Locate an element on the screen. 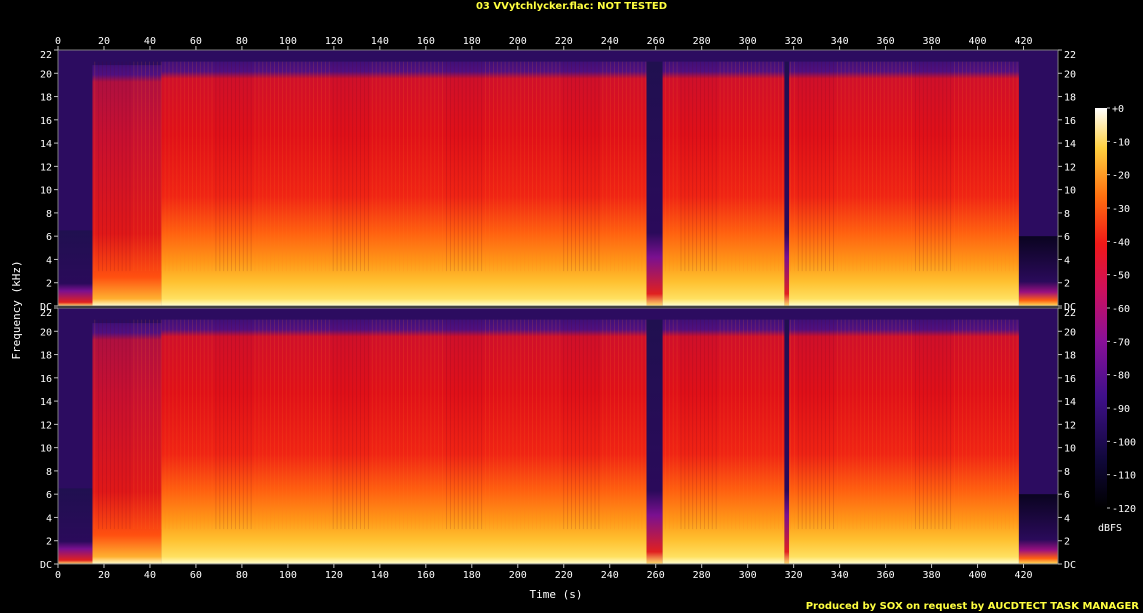  x-tick-label: 240 is located at coordinates (610, 575).